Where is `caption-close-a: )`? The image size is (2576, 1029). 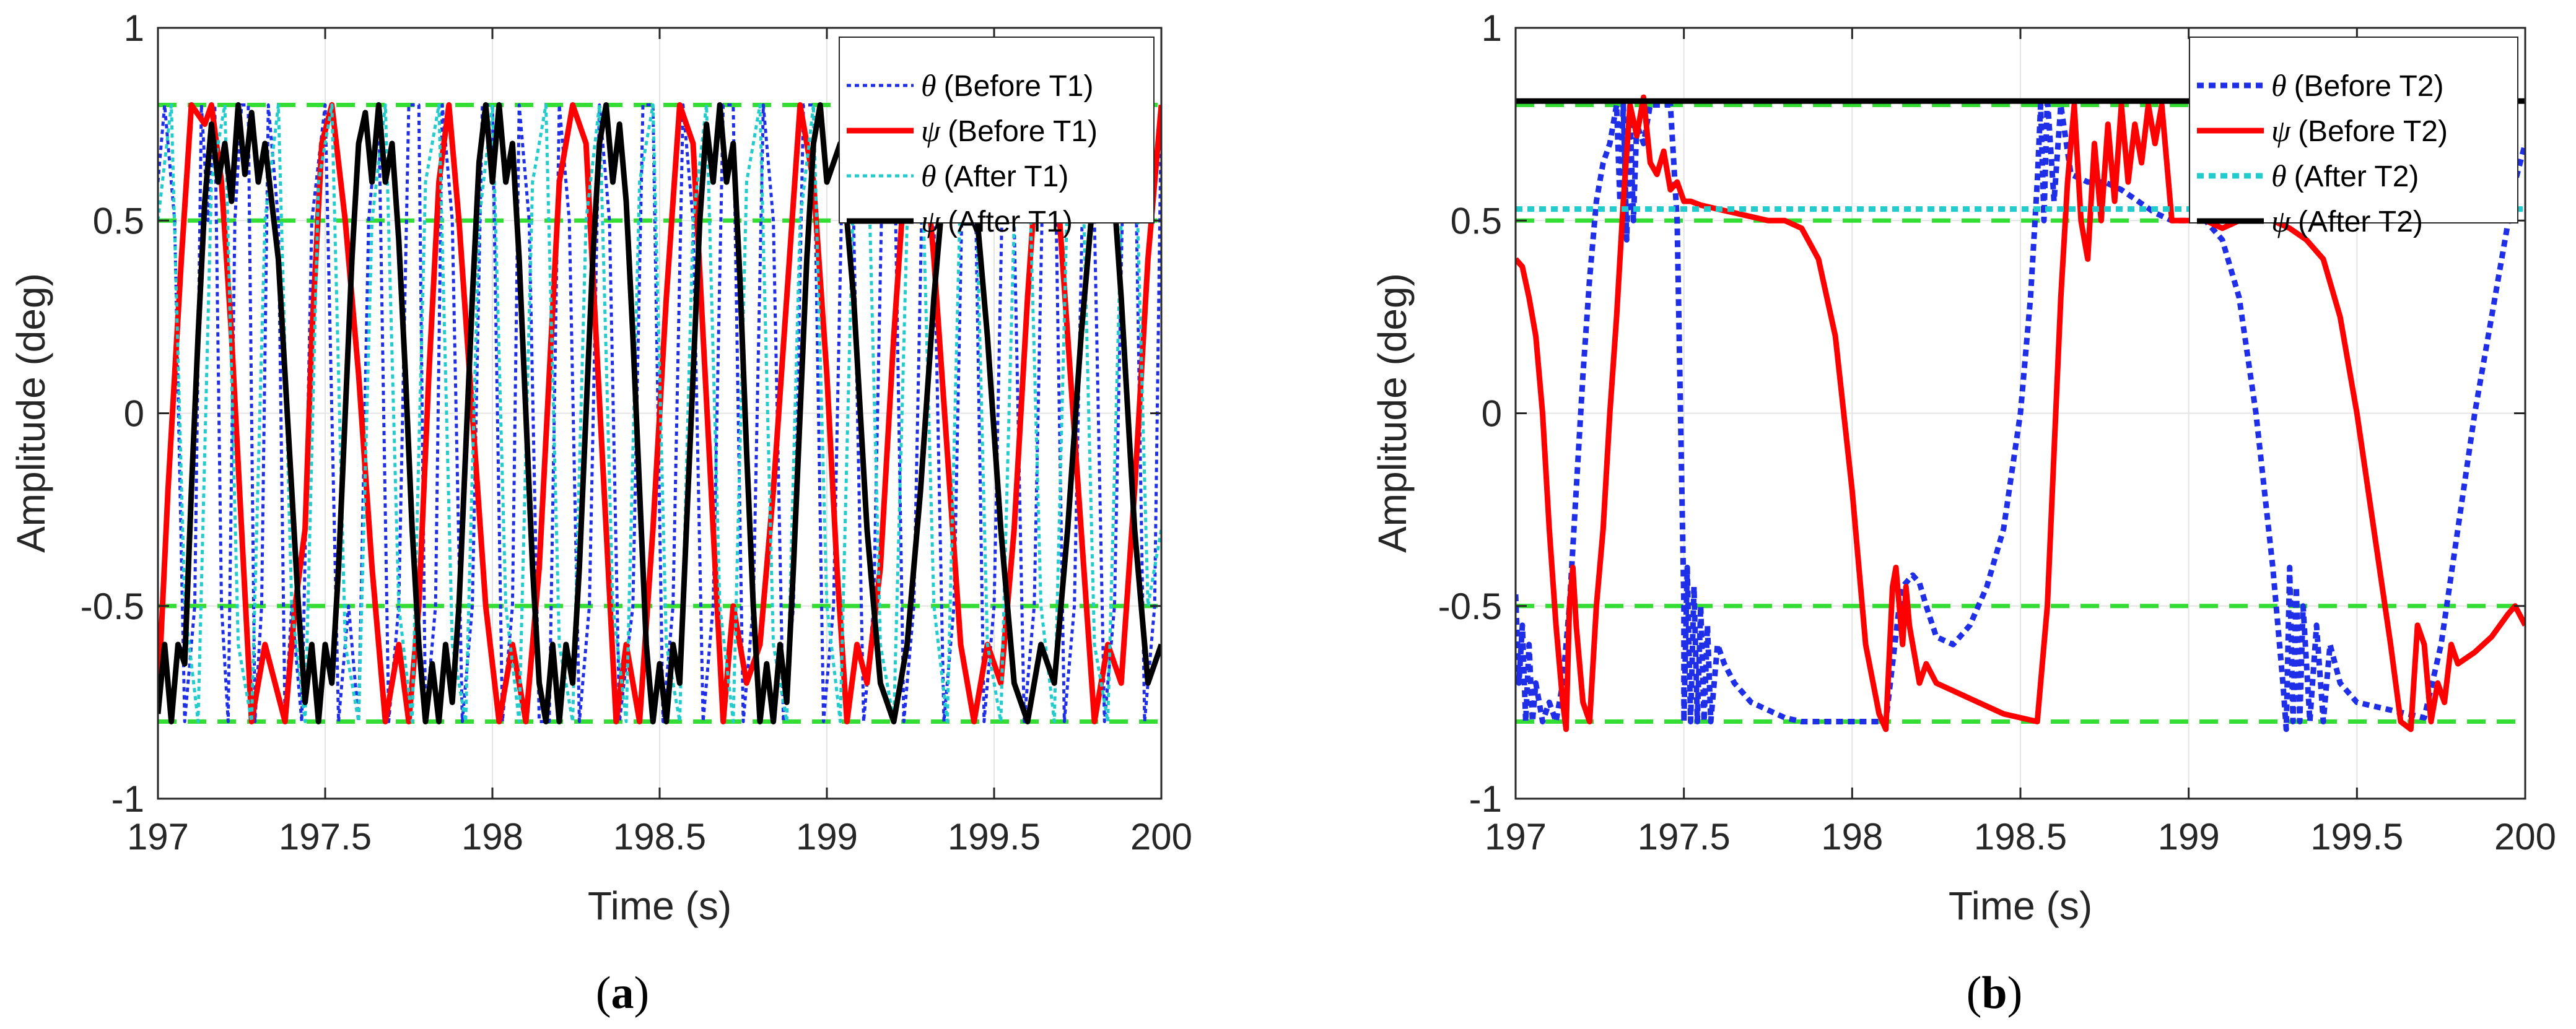
caption-close-a: ) is located at coordinates (642, 993).